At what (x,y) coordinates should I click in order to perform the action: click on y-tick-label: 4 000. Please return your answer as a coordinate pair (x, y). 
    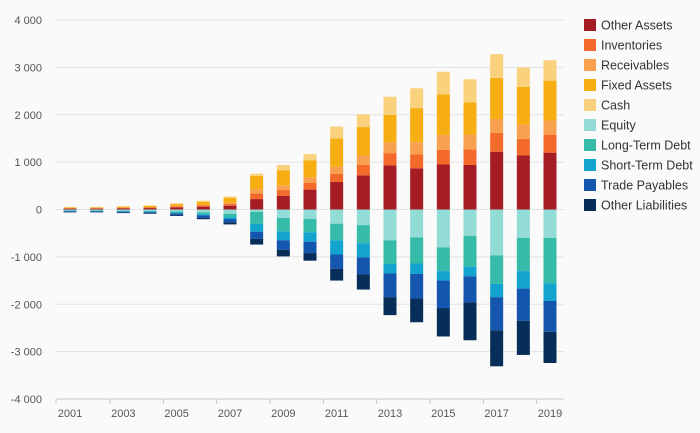
    Looking at the image, I should click on (28, 21).